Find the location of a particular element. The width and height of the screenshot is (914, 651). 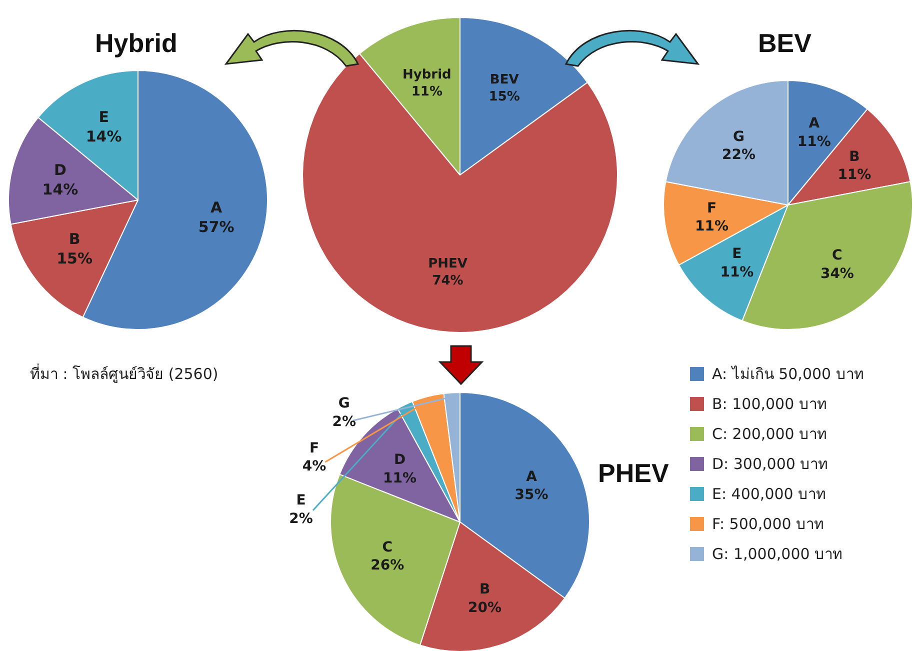

data-label: 4% is located at coordinates (314, 466).